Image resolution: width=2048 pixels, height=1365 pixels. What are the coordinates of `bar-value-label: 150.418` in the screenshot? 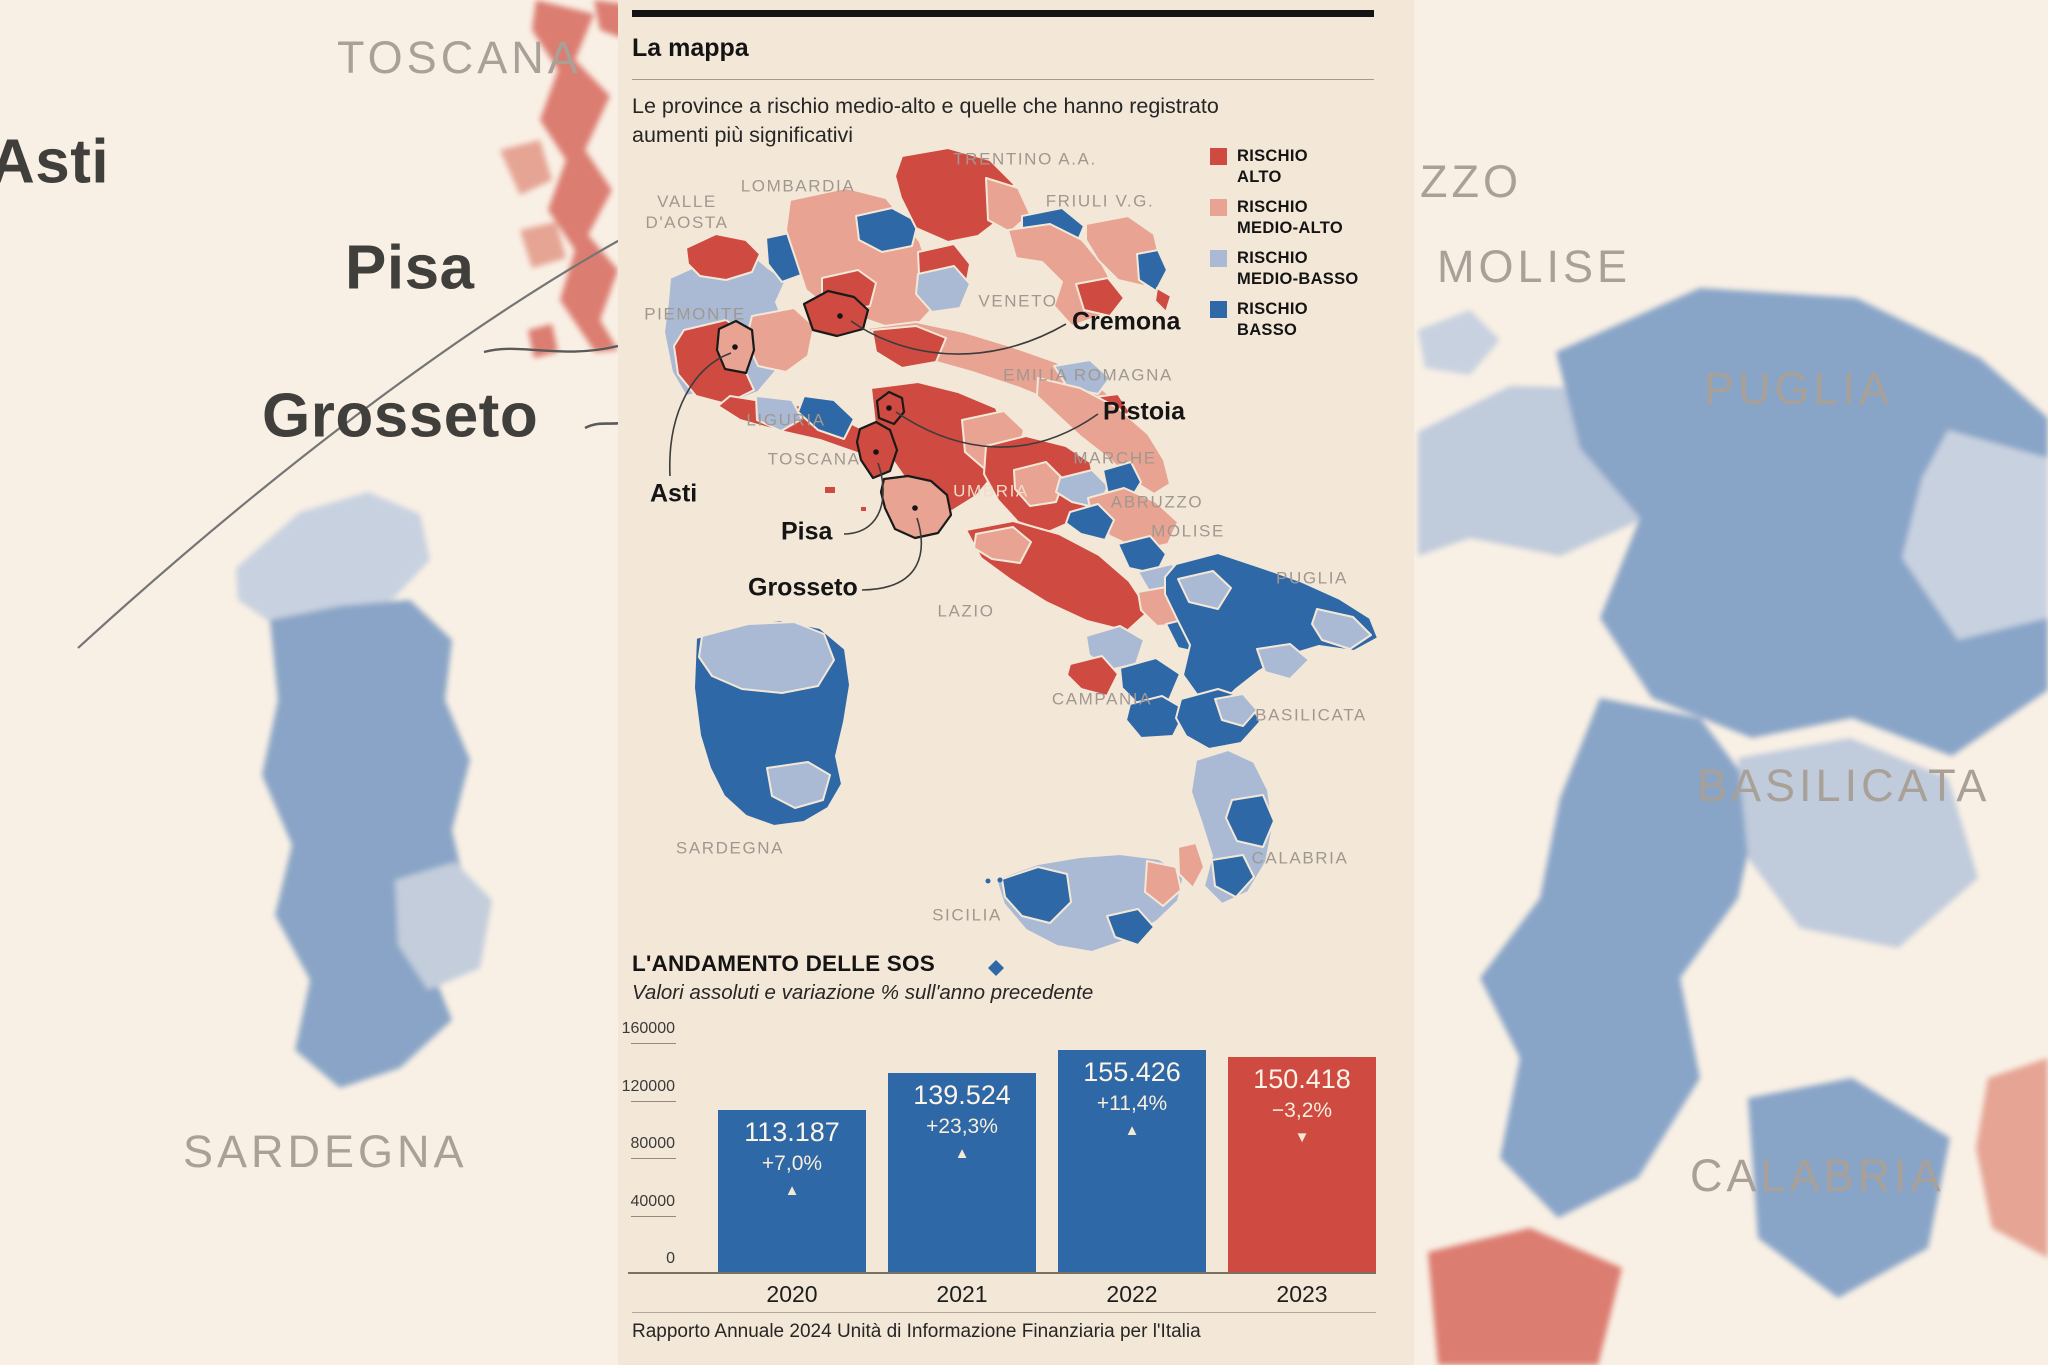 It's located at (1302, 1079).